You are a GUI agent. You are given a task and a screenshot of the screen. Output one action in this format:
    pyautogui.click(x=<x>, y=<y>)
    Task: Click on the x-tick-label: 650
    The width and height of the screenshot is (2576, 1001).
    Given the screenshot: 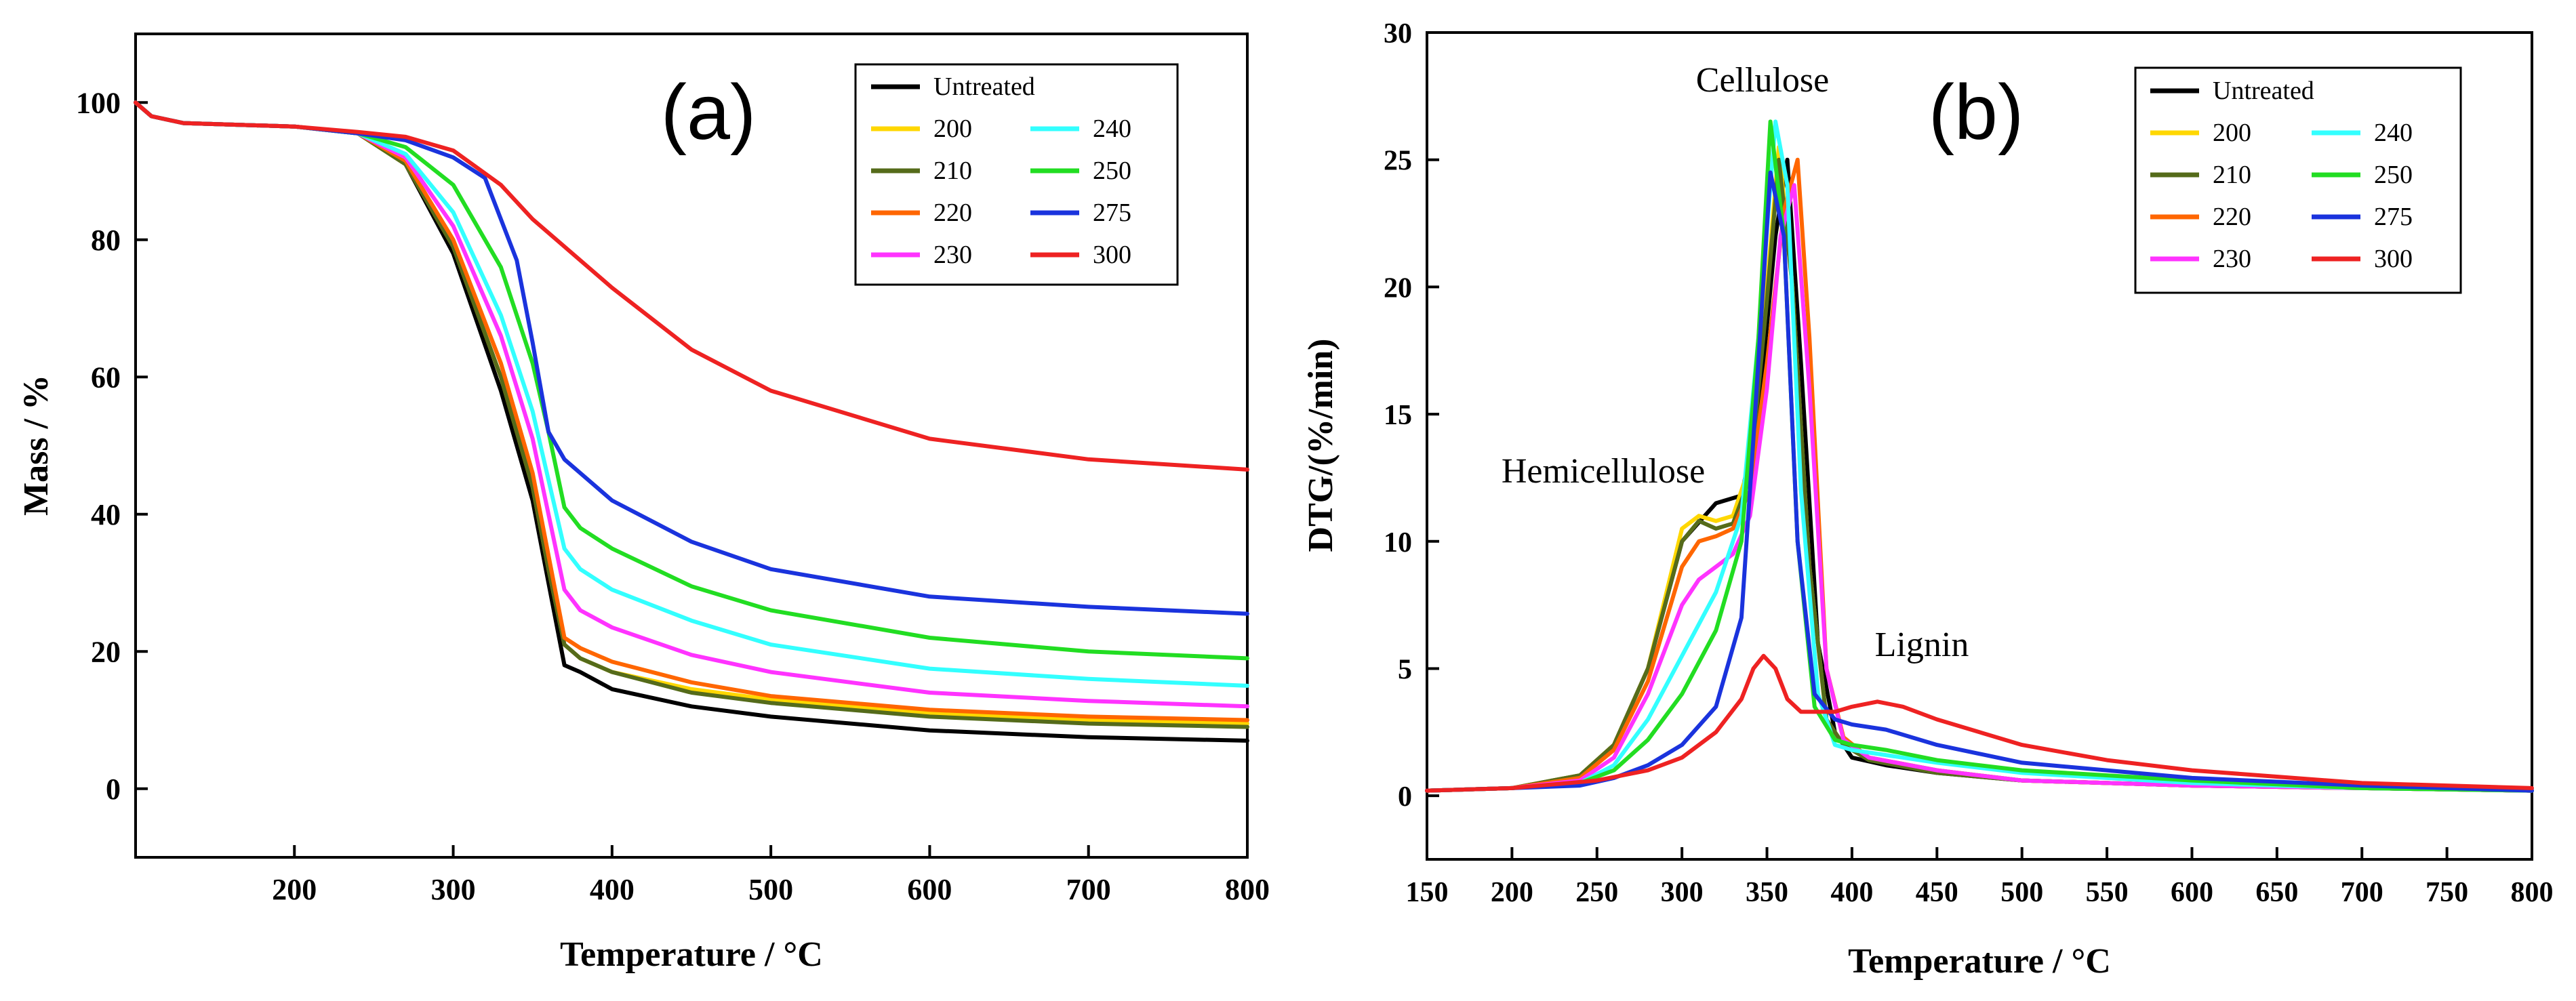 What is the action you would take?
    pyautogui.click(x=2276, y=892)
    